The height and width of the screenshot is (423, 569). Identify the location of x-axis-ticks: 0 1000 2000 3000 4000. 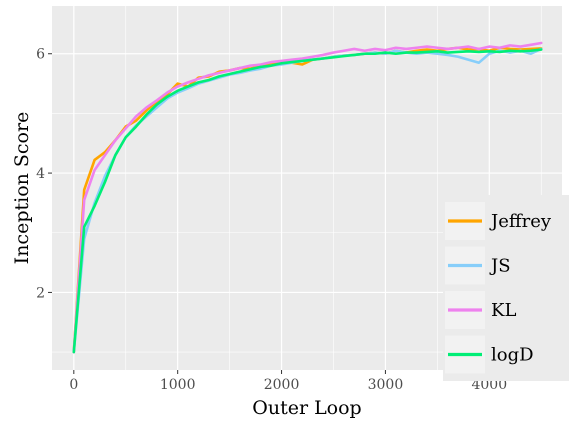
(288, 381).